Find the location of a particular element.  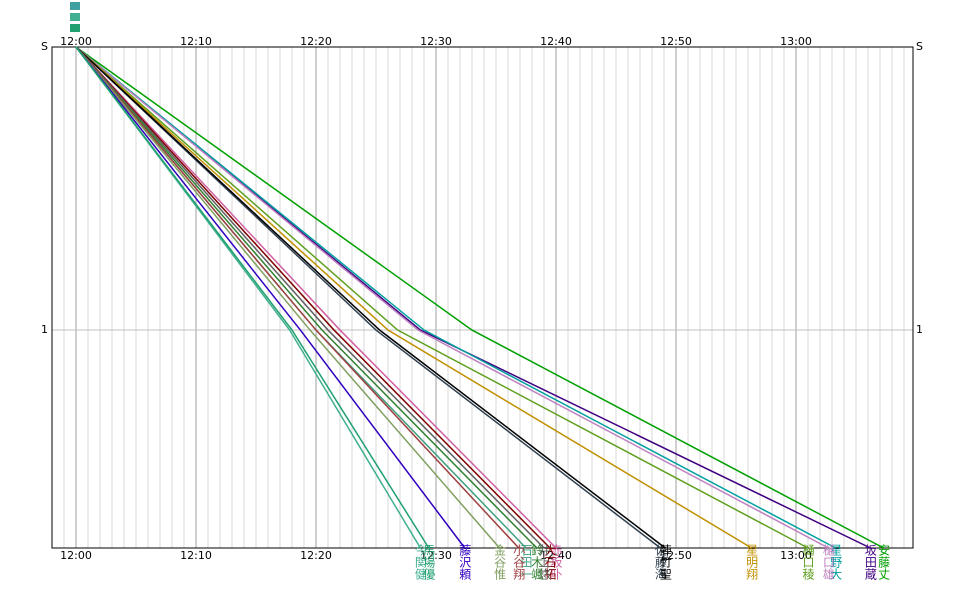

series-name: 金谷惟 is located at coordinates (500, 561).